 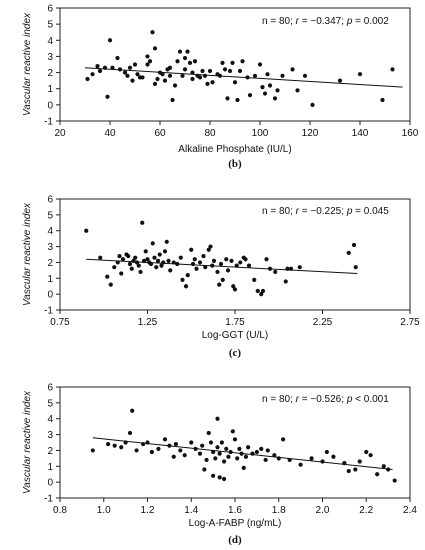 I want to click on x-tick-label: 1.8, so click(x=279, y=510).